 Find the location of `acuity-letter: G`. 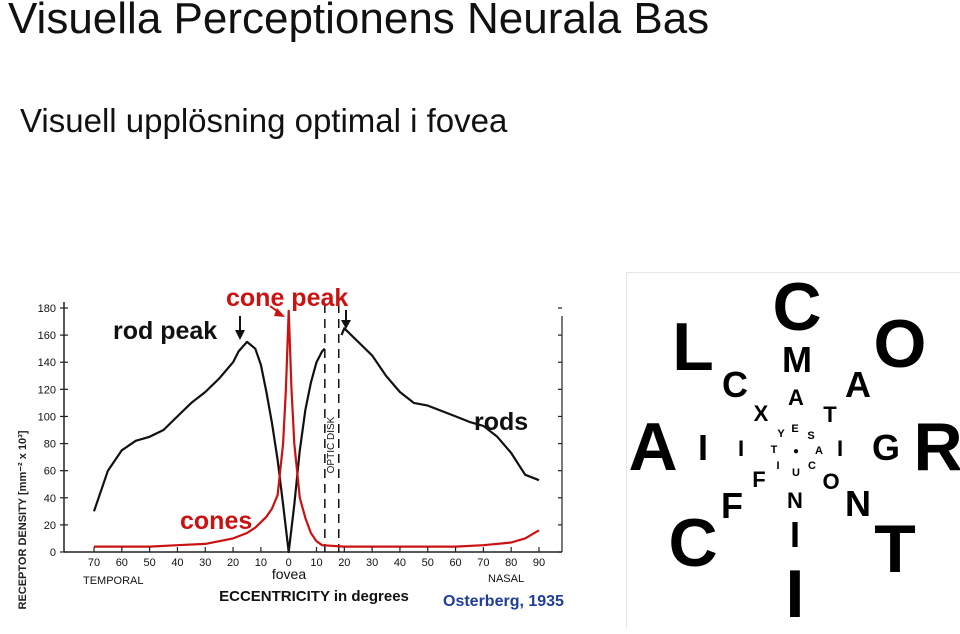

acuity-letter: G is located at coordinates (886, 447).